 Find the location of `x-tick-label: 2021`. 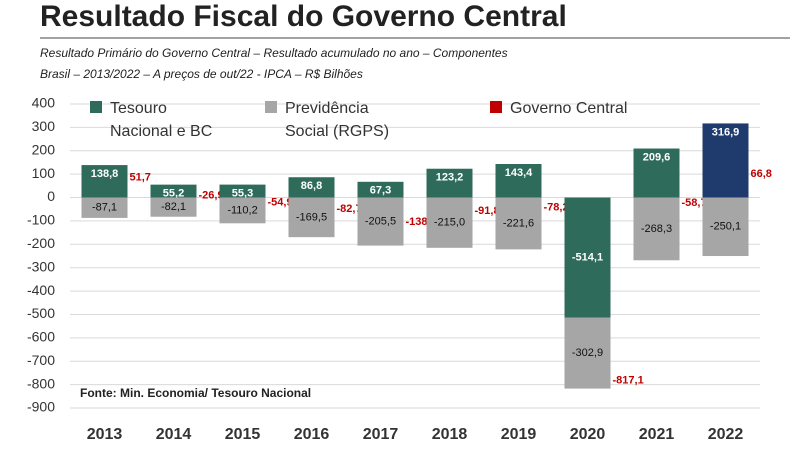

x-tick-label: 2021 is located at coordinates (657, 434).